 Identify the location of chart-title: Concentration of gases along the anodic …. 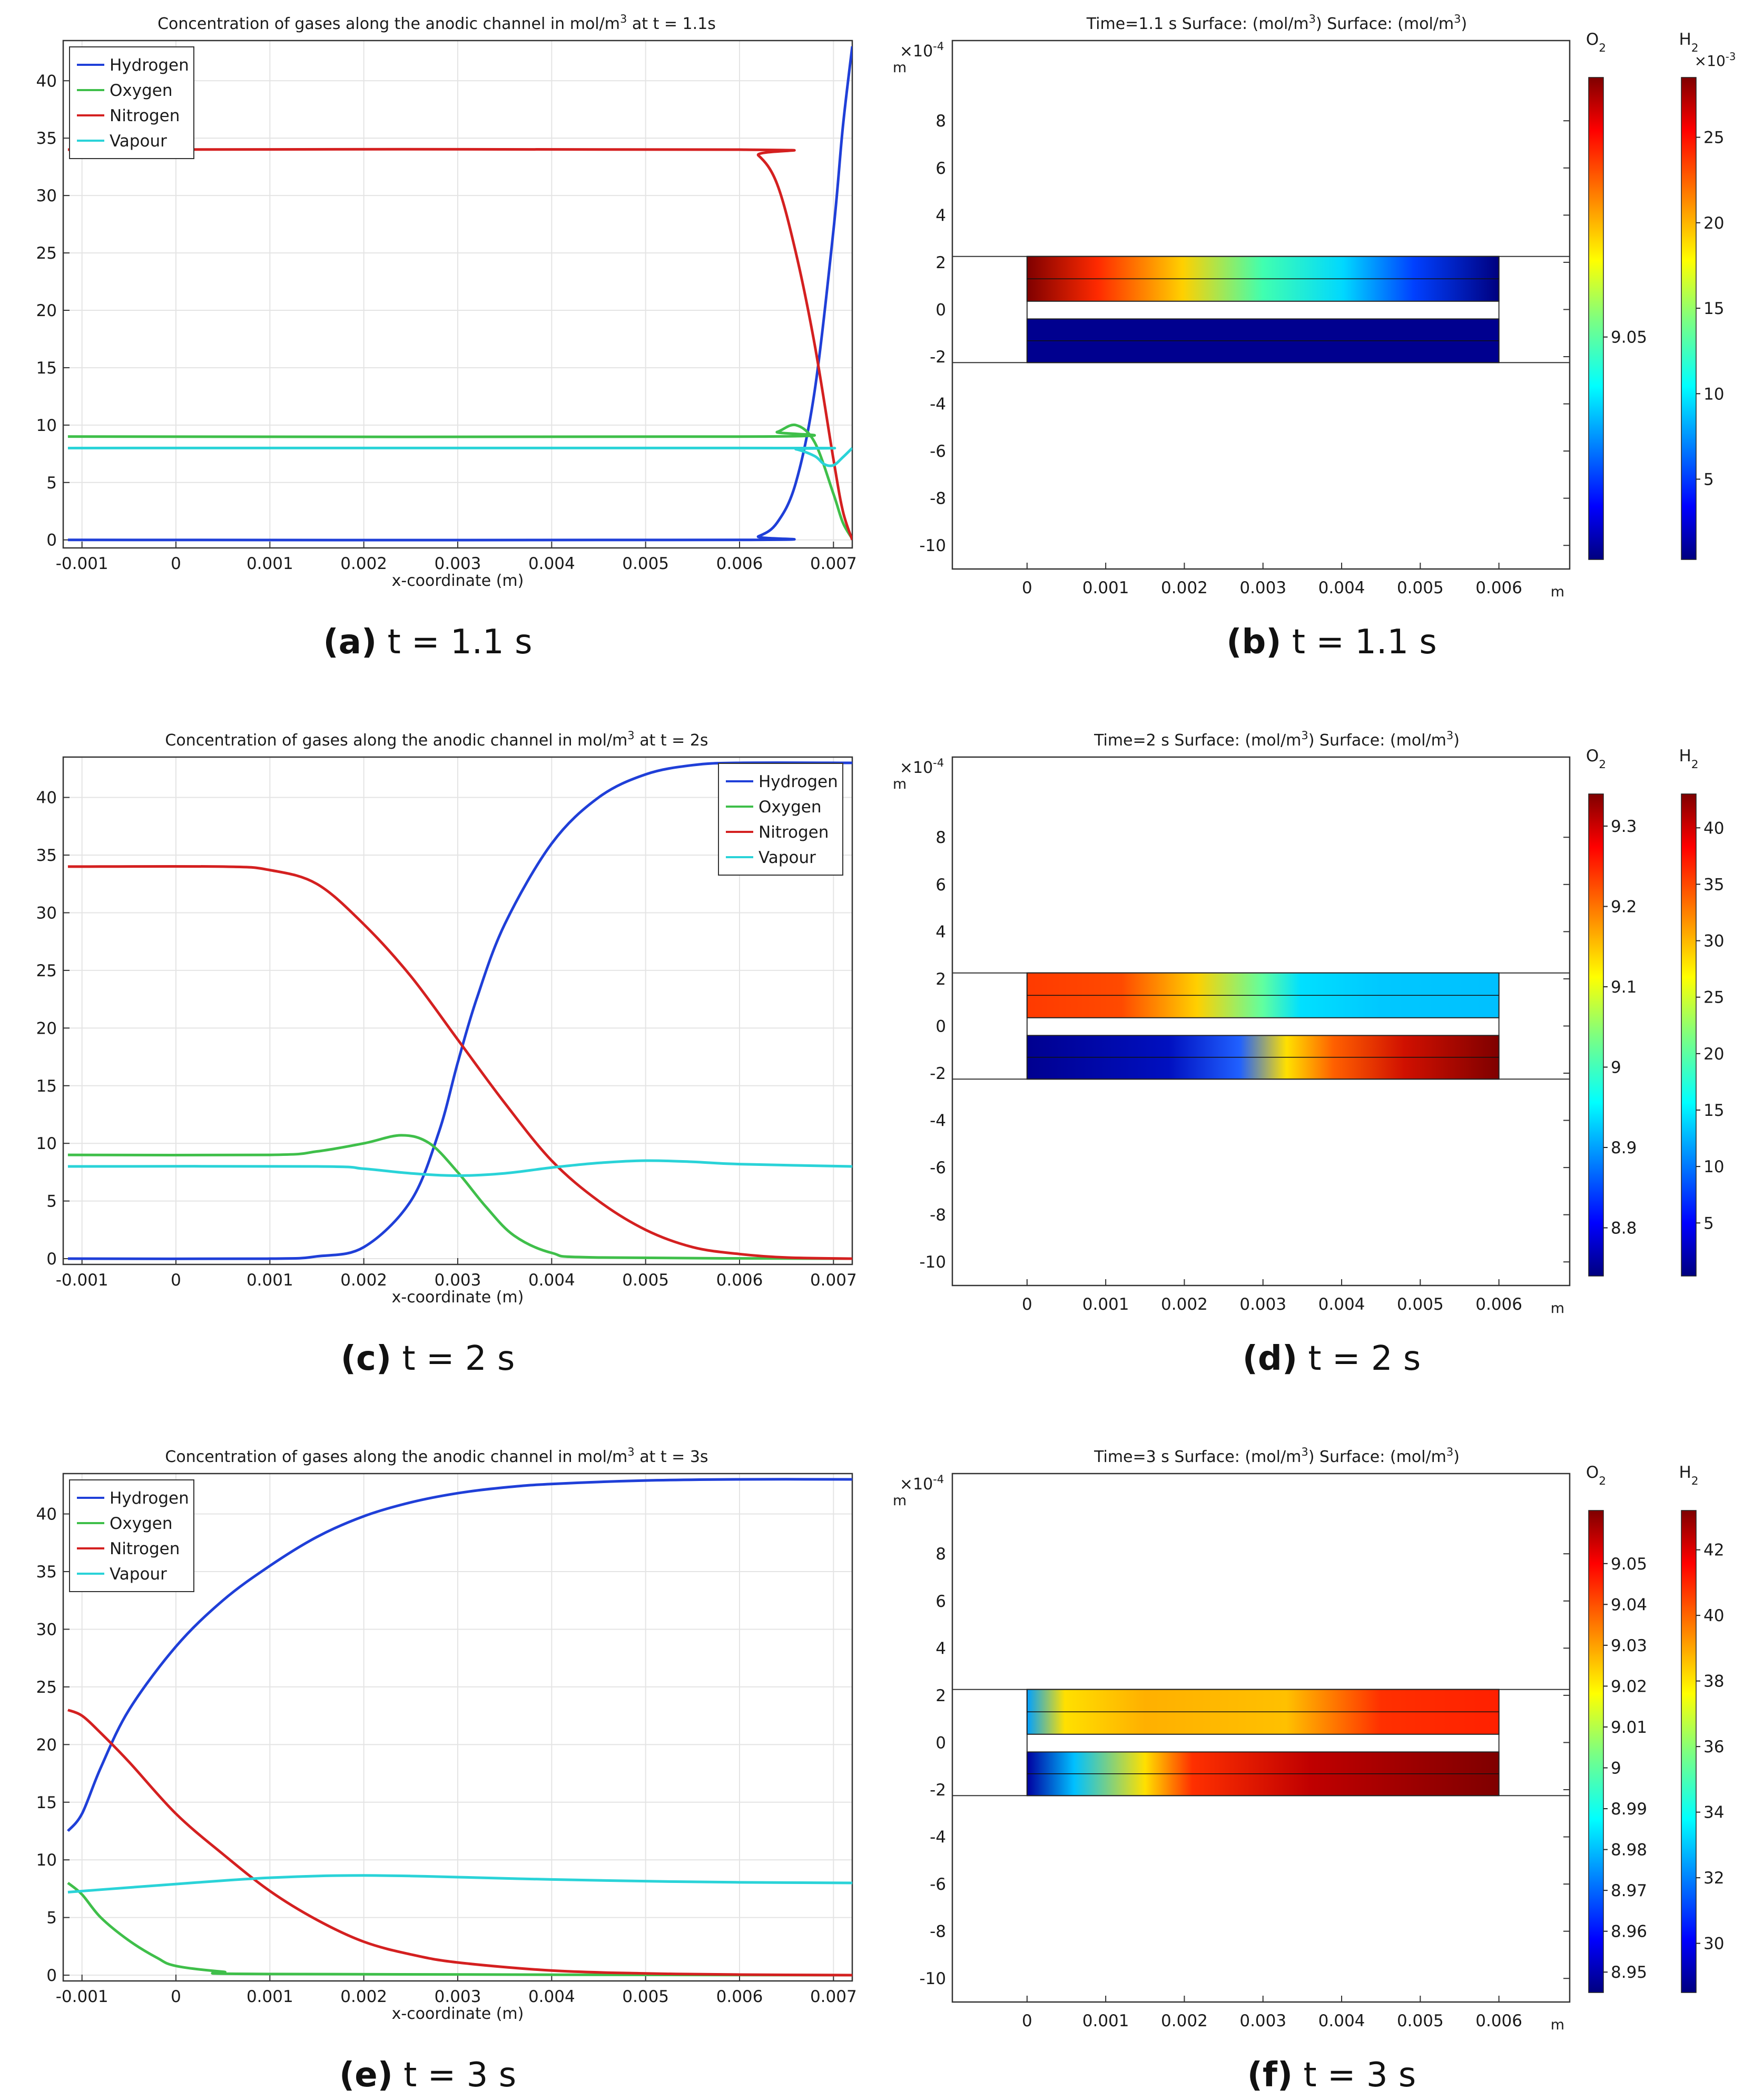
(436, 1456).